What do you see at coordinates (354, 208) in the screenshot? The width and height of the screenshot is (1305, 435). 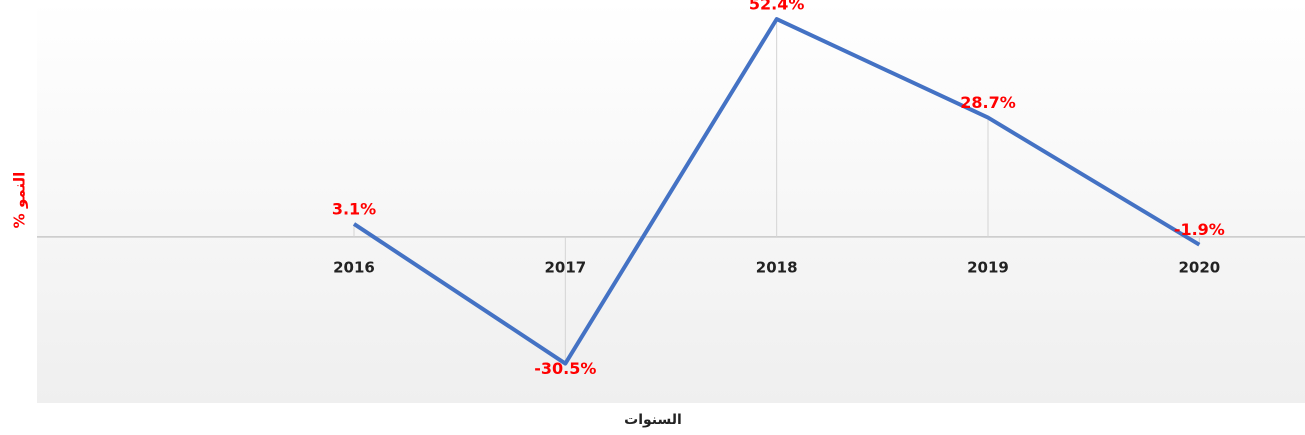 I see `data-label: 3.1%` at bounding box center [354, 208].